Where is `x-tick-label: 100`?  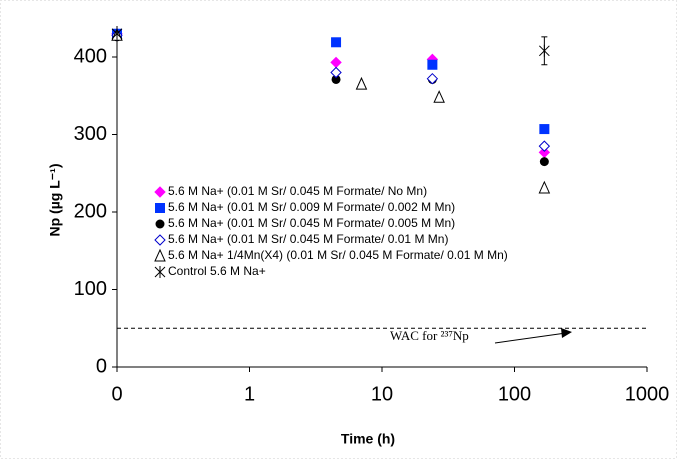
x-tick-label: 100 is located at coordinates (514, 394).